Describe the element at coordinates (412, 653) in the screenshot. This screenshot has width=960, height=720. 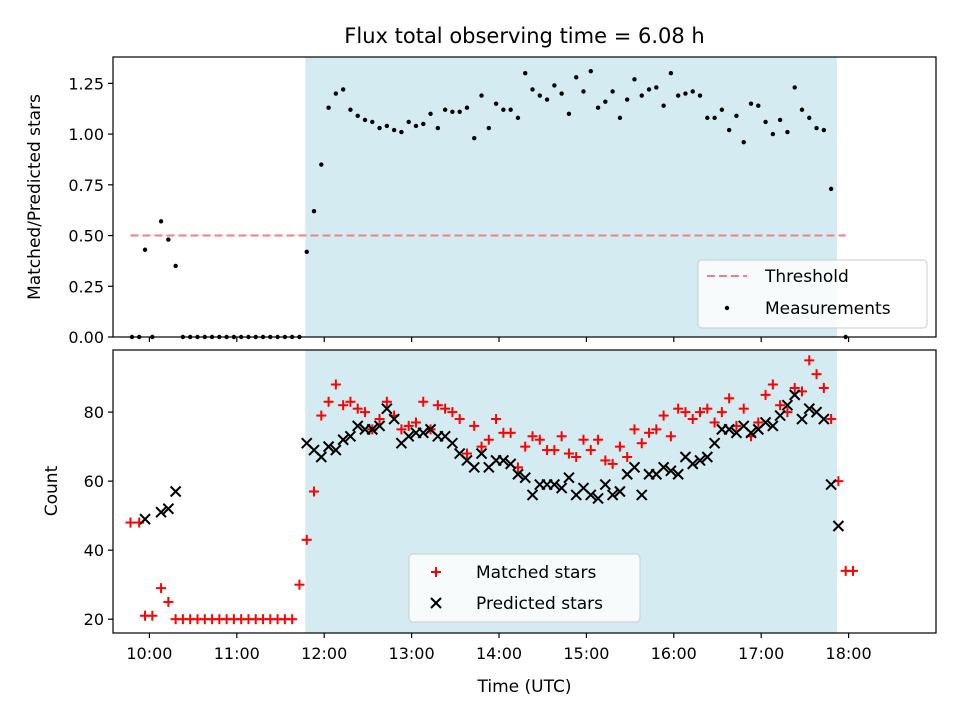
I see `x-tick-label: 13:00` at that location.